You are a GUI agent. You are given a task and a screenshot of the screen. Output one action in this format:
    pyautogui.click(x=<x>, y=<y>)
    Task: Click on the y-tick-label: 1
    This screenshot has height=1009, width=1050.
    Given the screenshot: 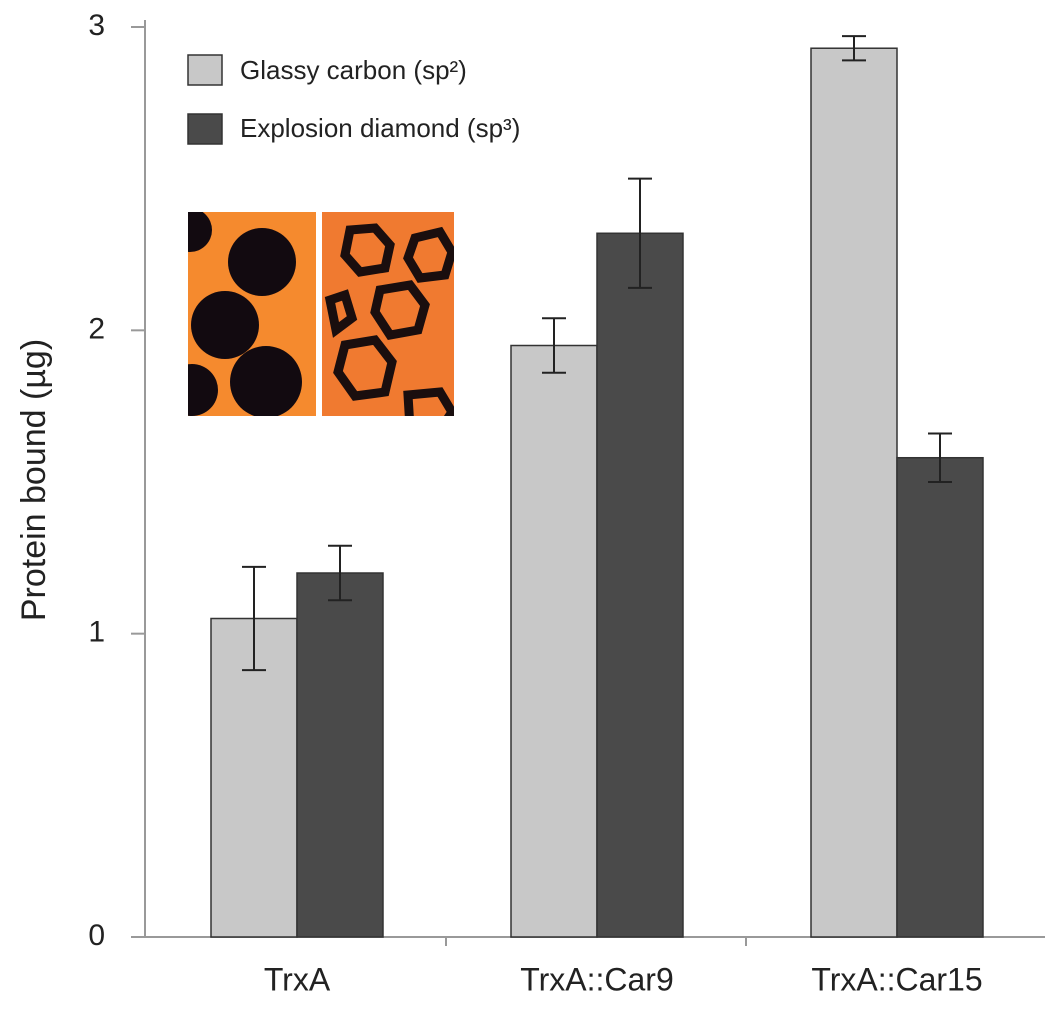 What is the action you would take?
    pyautogui.click(x=96, y=632)
    